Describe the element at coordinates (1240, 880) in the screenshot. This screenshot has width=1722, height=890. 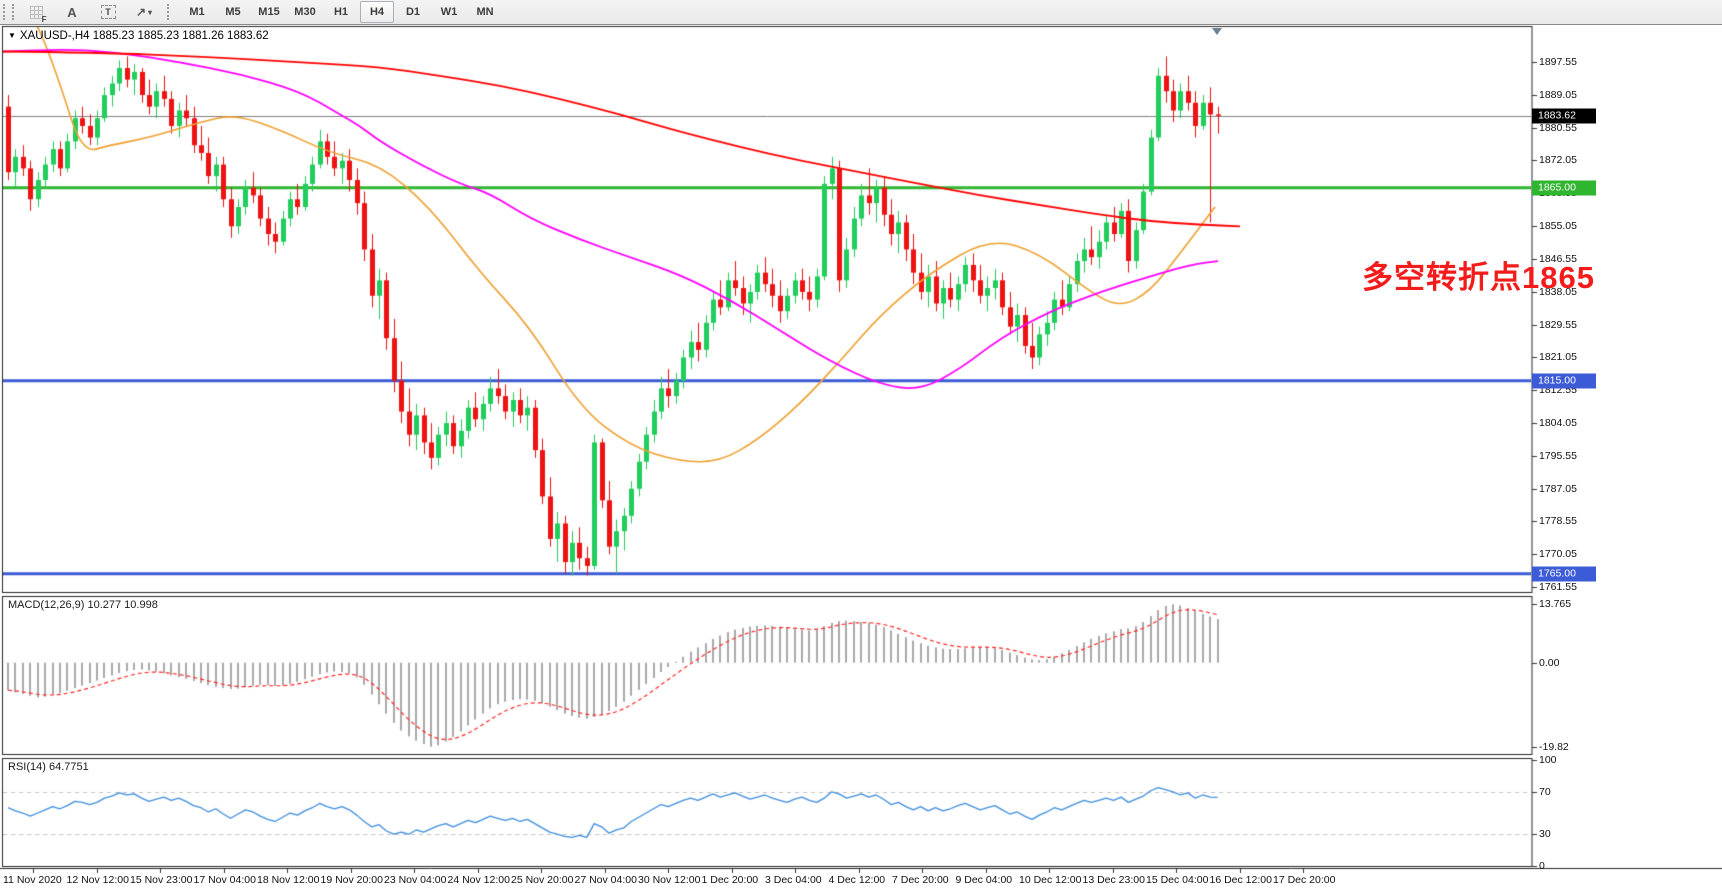
I see `time-axis-label: 16 Dec 12:00` at that location.